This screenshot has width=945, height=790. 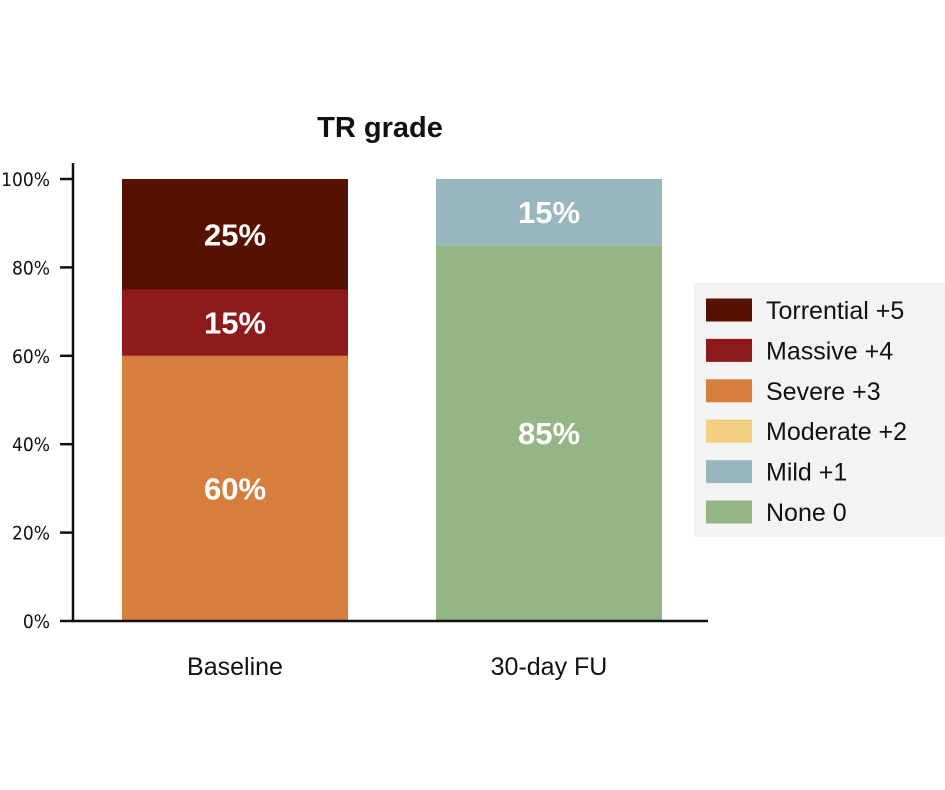 I want to click on x-axis-labels: Baseline 30-day FU, so click(x=397, y=667).